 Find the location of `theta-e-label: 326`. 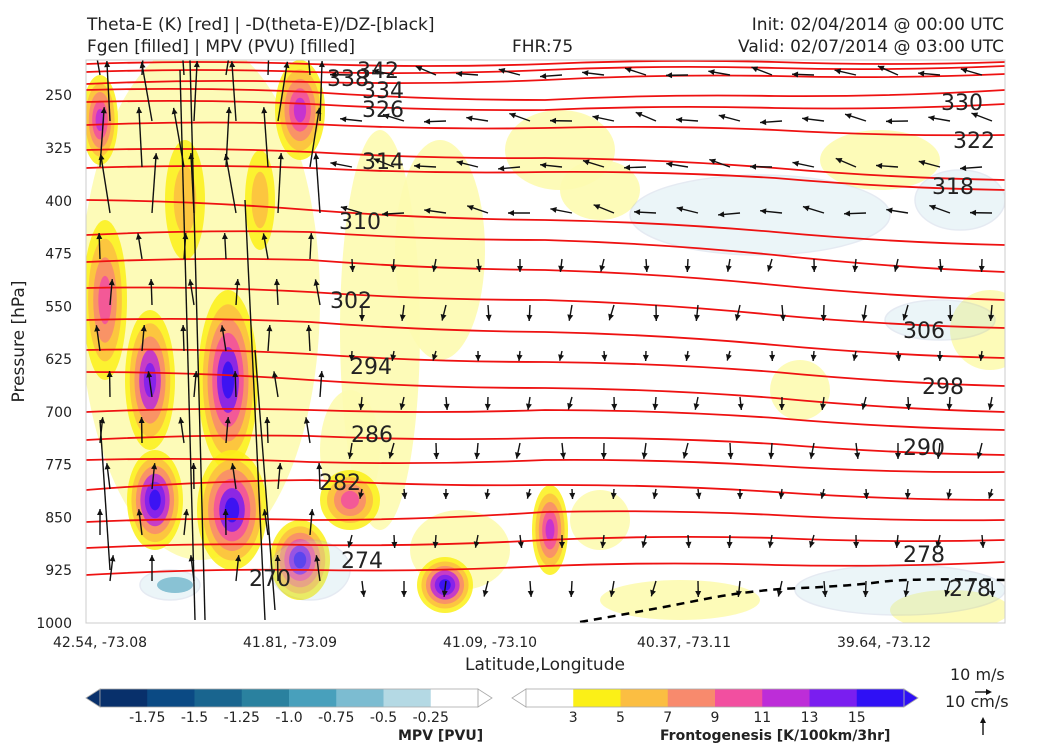

theta-e-label: 326 is located at coordinates (383, 110).